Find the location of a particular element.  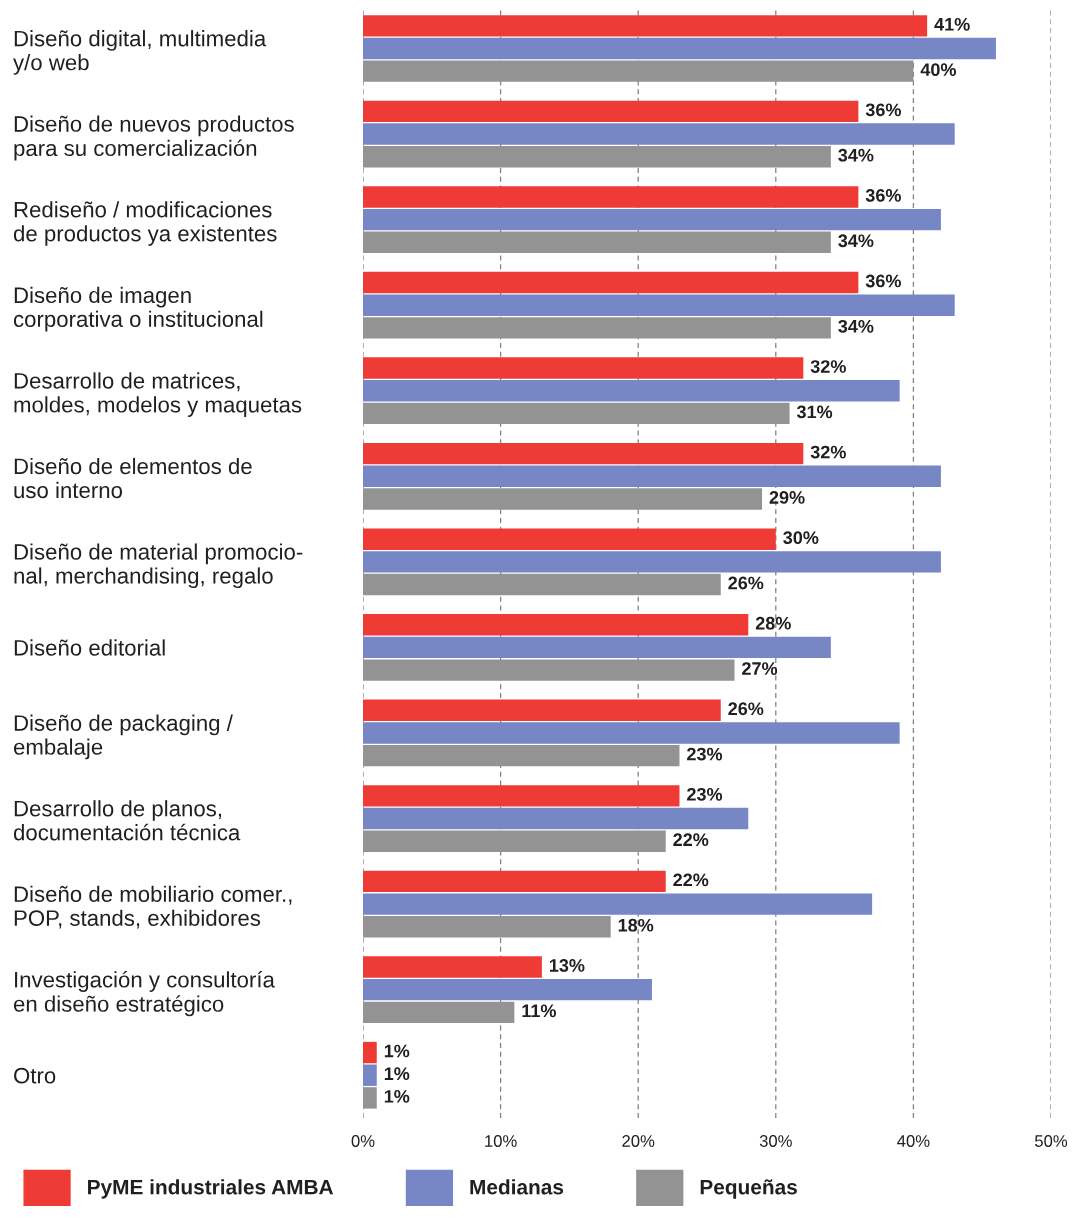

data-label: 29% is located at coordinates (787, 497).